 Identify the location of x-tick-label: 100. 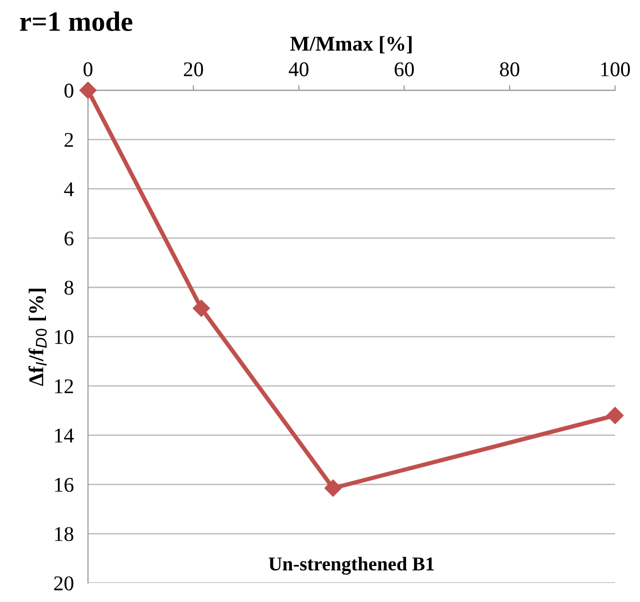
(615, 69).